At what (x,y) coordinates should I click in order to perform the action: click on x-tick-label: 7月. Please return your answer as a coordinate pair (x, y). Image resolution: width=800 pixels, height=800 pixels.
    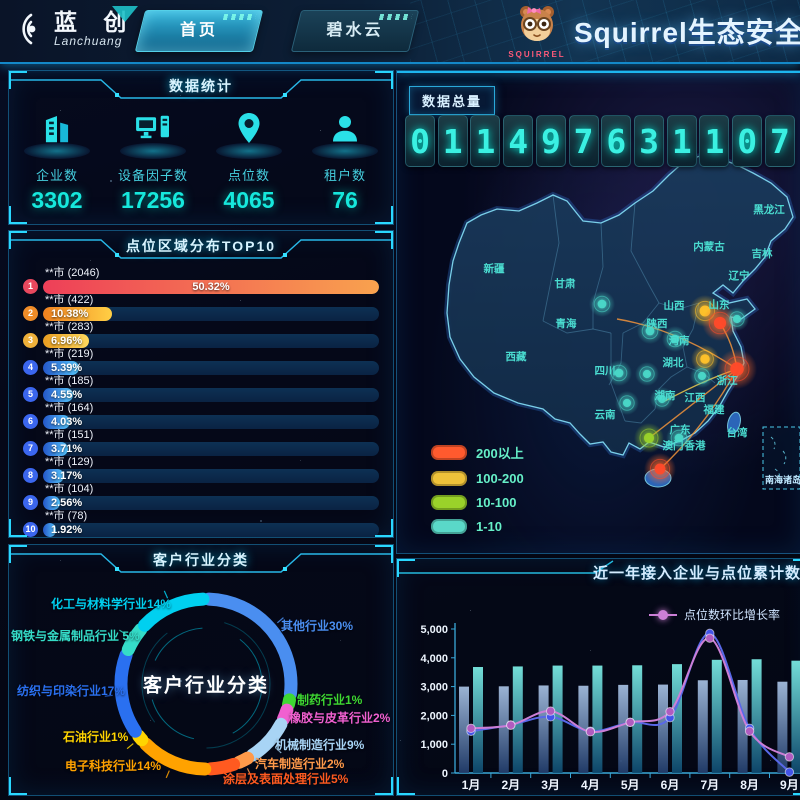
    Looking at the image, I should click on (709, 785).